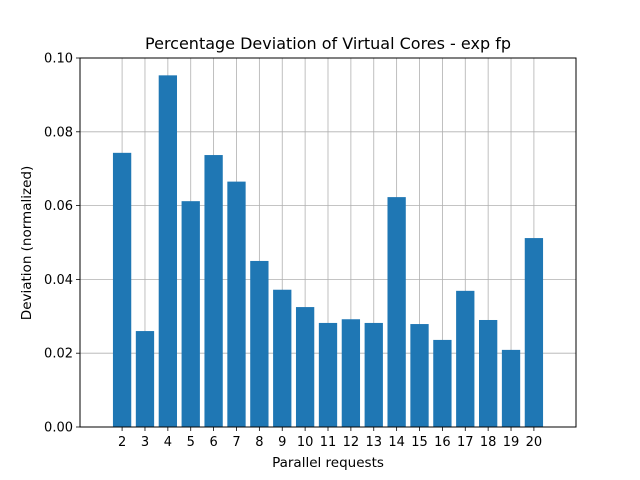 The height and width of the screenshot is (480, 640). I want to click on x-axis-ticks: 2 3 4 5 6 7 8 9 10 11 12 13 14 15 16 17 18 19 20, so click(330, 438).